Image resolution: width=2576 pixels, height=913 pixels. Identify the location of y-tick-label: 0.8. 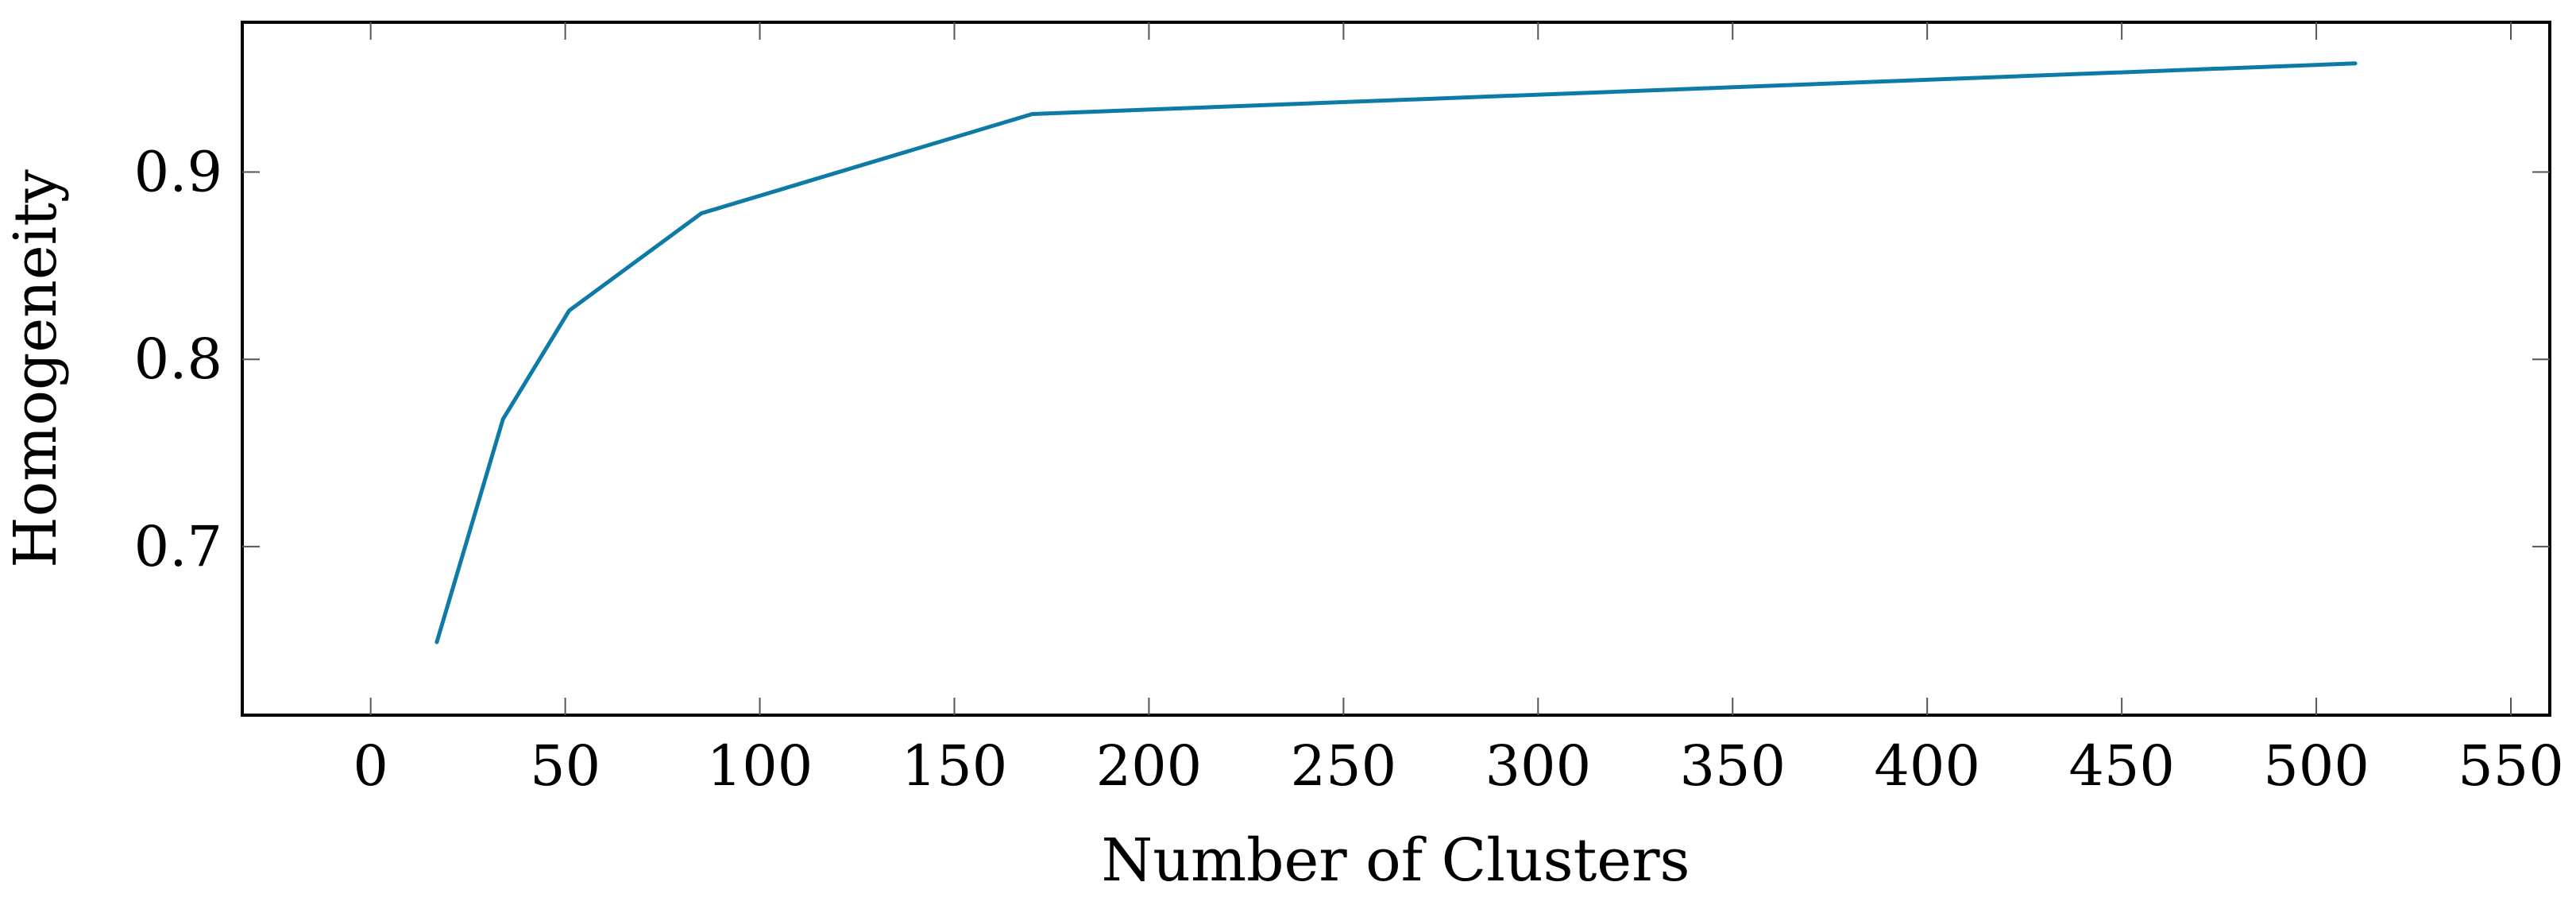
(178, 359).